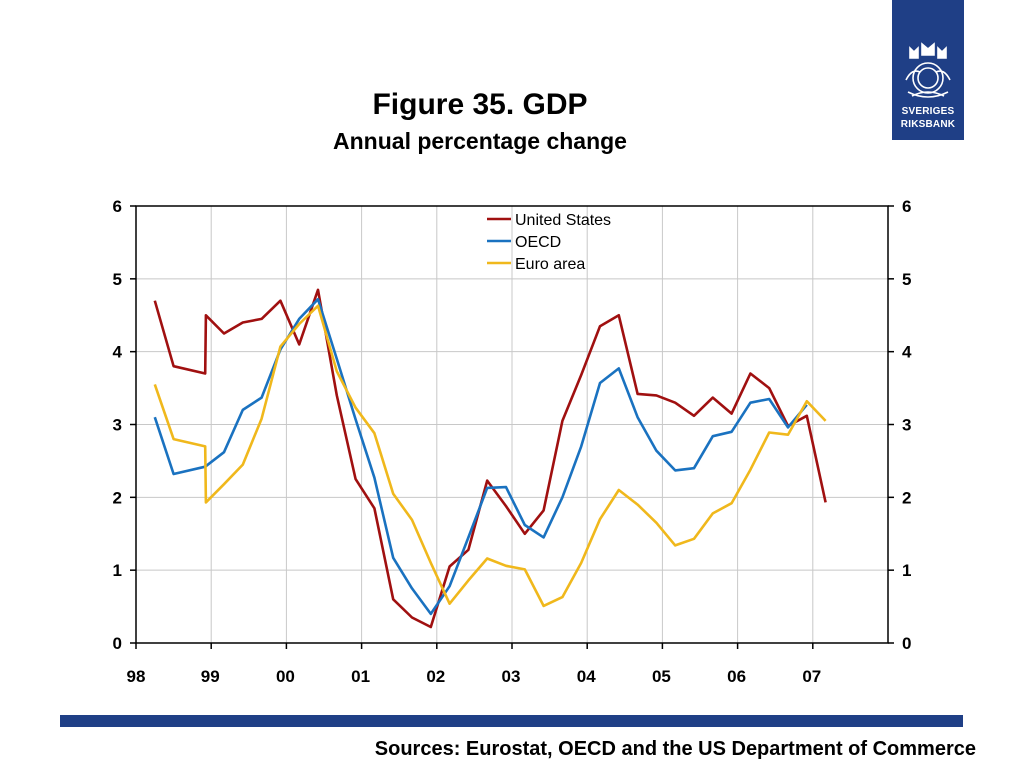 This screenshot has width=1024, height=768. I want to click on chart-subtitle: Annual percentage change, so click(480, 141).